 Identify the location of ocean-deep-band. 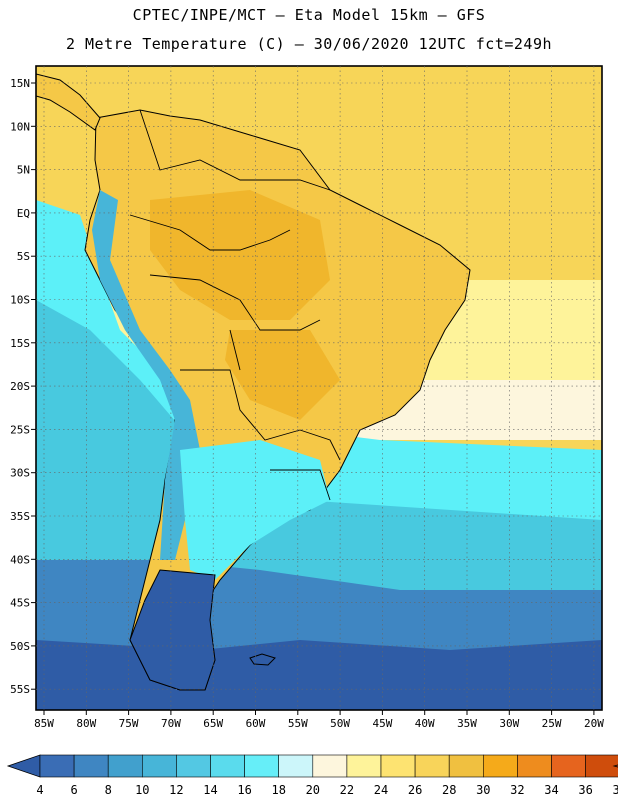
(319, 675).